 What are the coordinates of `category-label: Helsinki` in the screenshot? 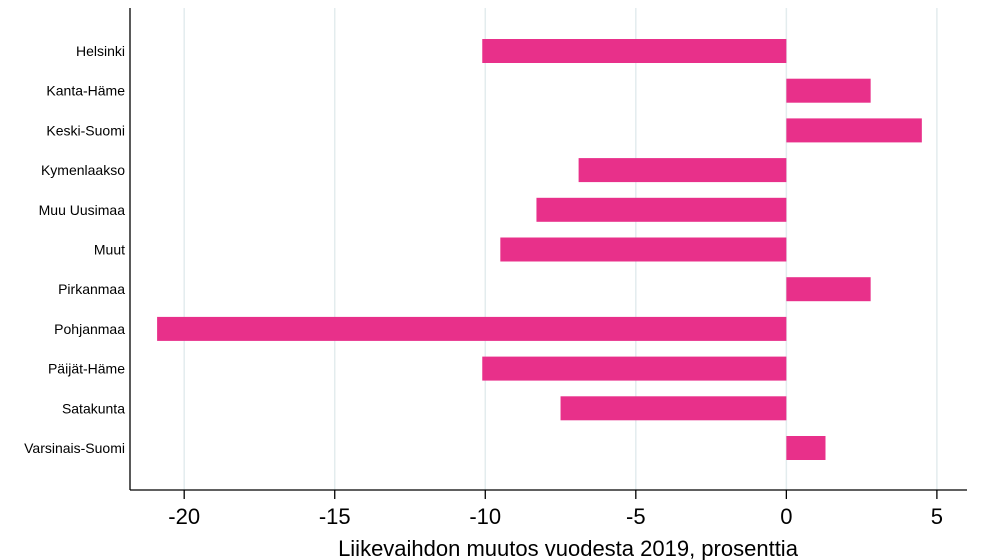 It's located at (100, 51).